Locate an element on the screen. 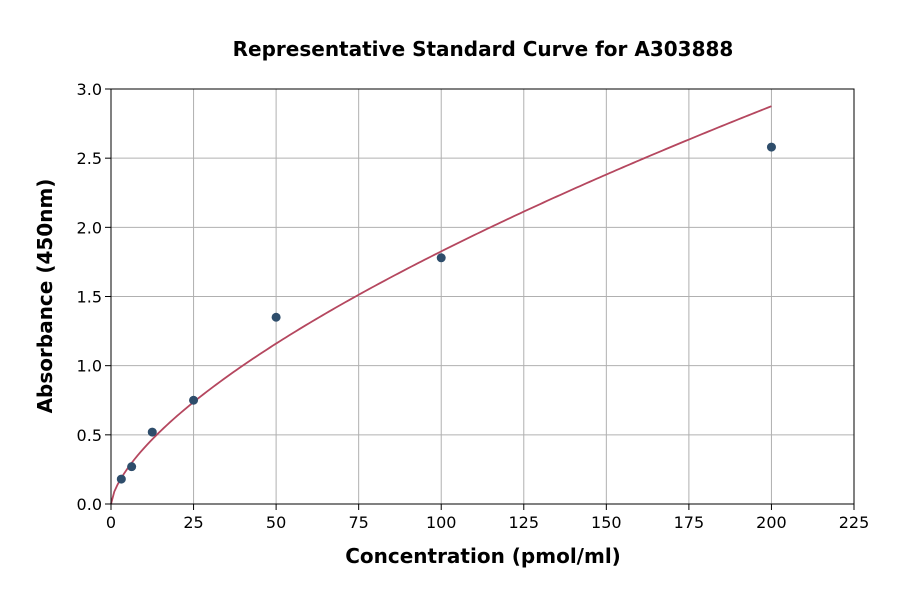 The image size is (900, 594). y-tick-label: 0.0 is located at coordinates (89, 504).